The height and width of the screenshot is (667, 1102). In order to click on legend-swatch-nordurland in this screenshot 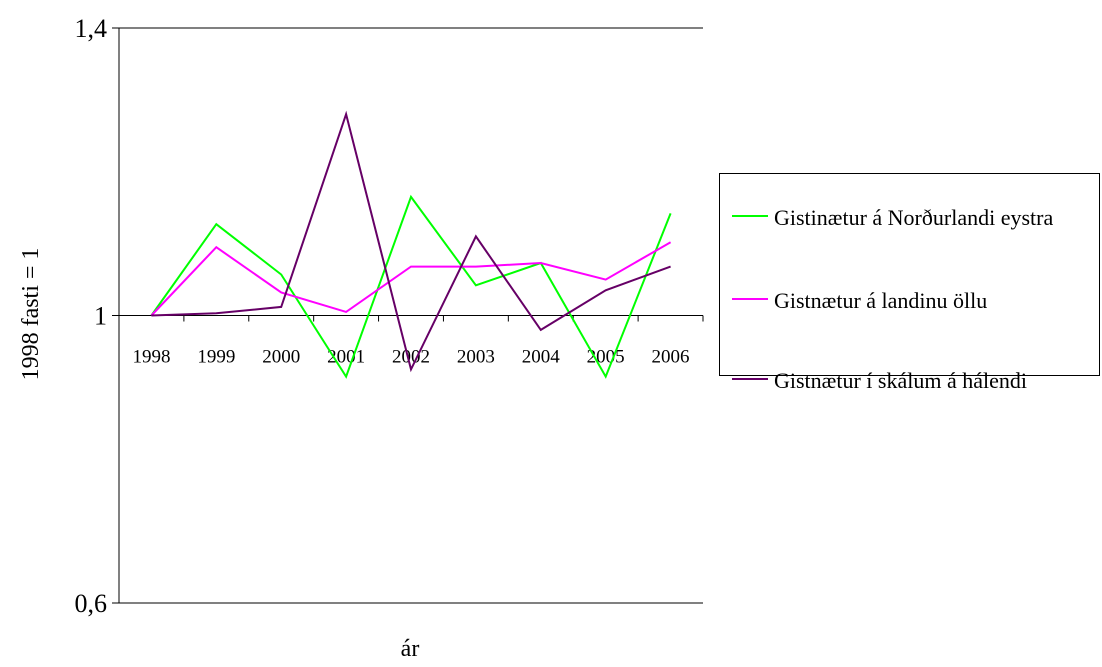, I will do `click(750, 216)`.